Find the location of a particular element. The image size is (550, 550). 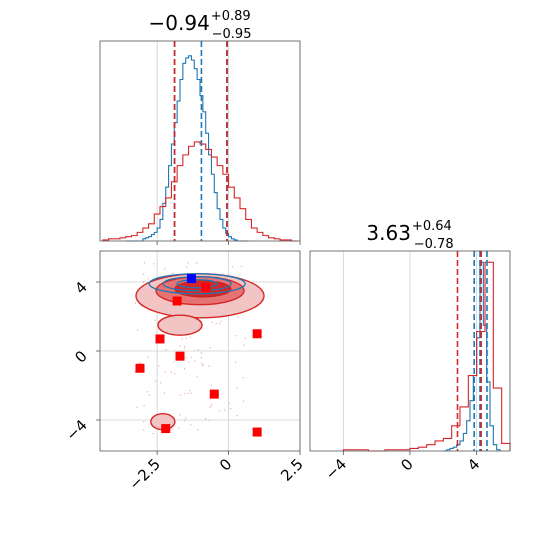

top-hist-grid is located at coordinates (228, 141).